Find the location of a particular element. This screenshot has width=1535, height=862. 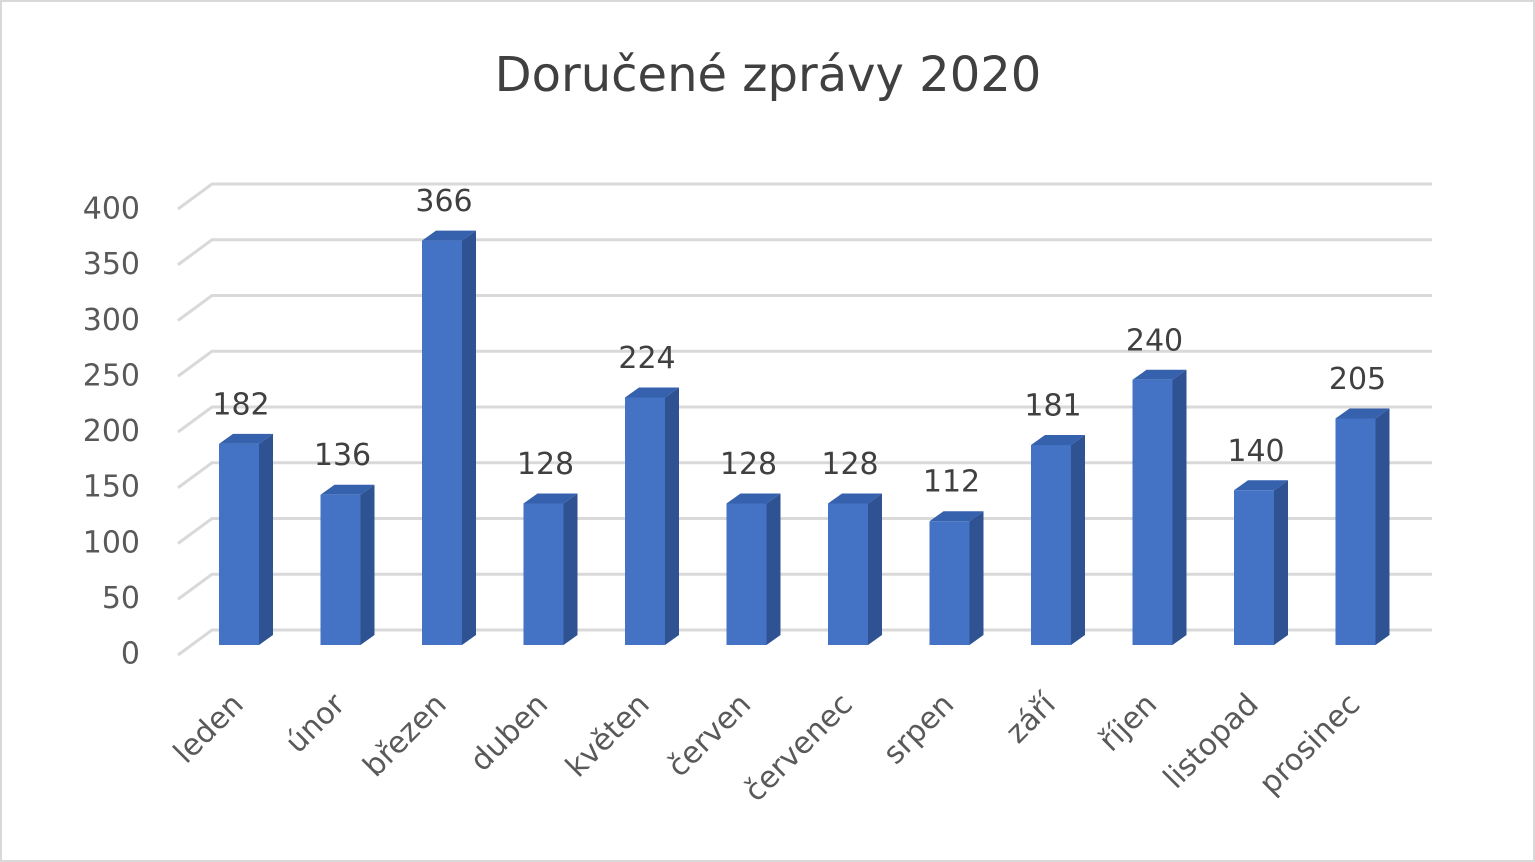

data-label: 136 is located at coordinates (342, 455).